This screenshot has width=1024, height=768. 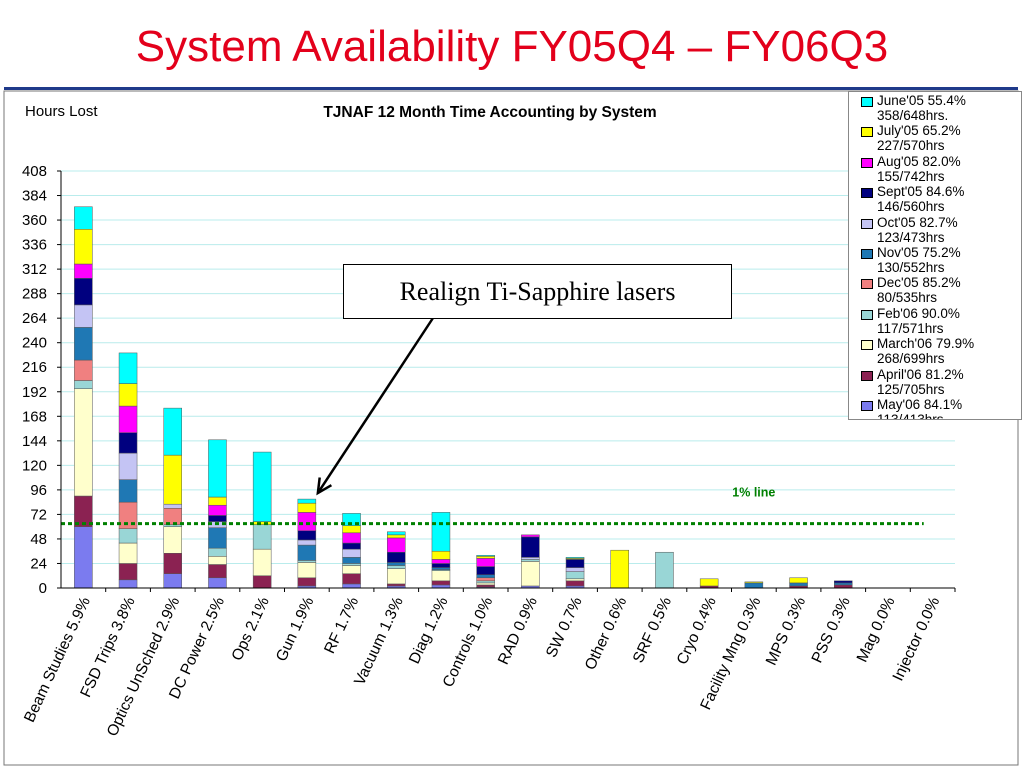 I want to click on y-tick-label: 264, so click(x=34, y=318).